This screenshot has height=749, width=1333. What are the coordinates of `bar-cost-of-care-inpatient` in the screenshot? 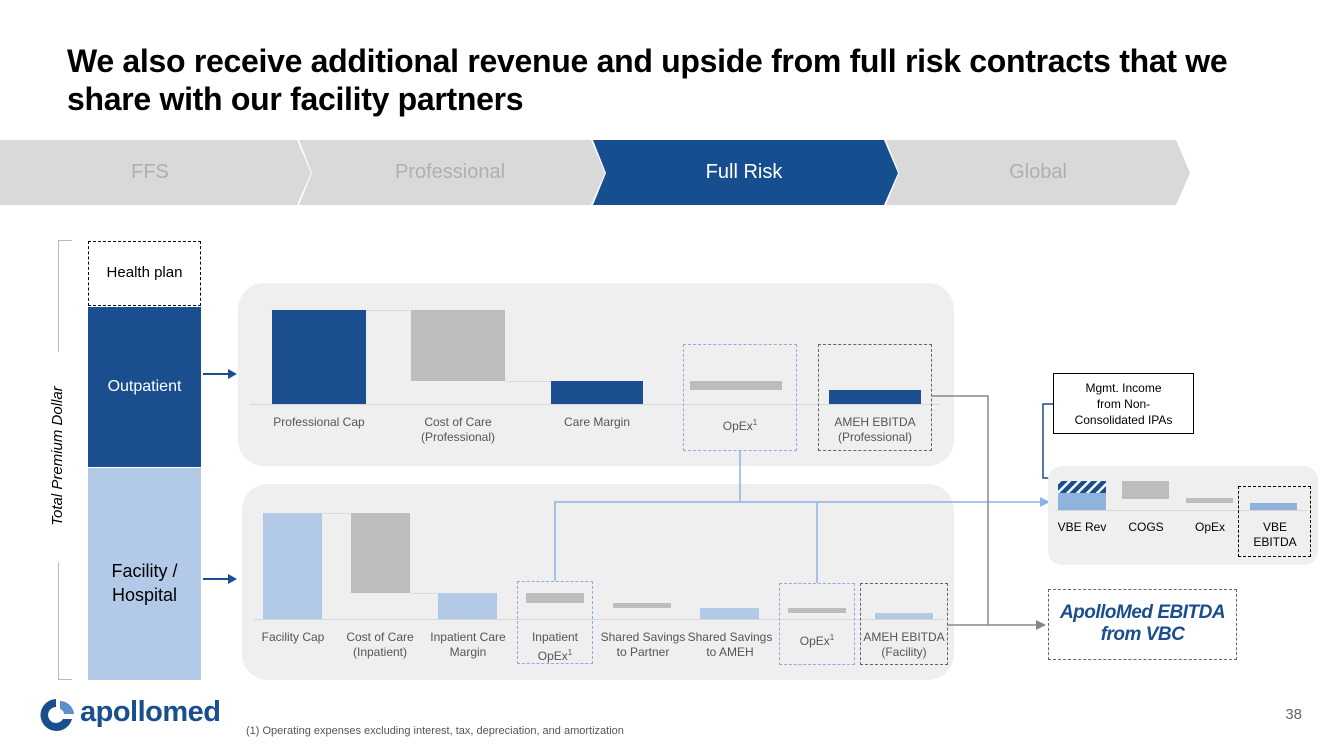 It's located at (380, 553).